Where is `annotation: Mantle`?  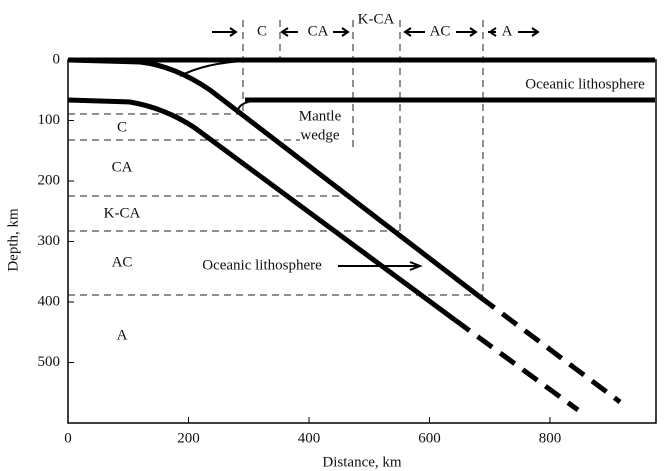
annotation: Mantle is located at coordinates (320, 116).